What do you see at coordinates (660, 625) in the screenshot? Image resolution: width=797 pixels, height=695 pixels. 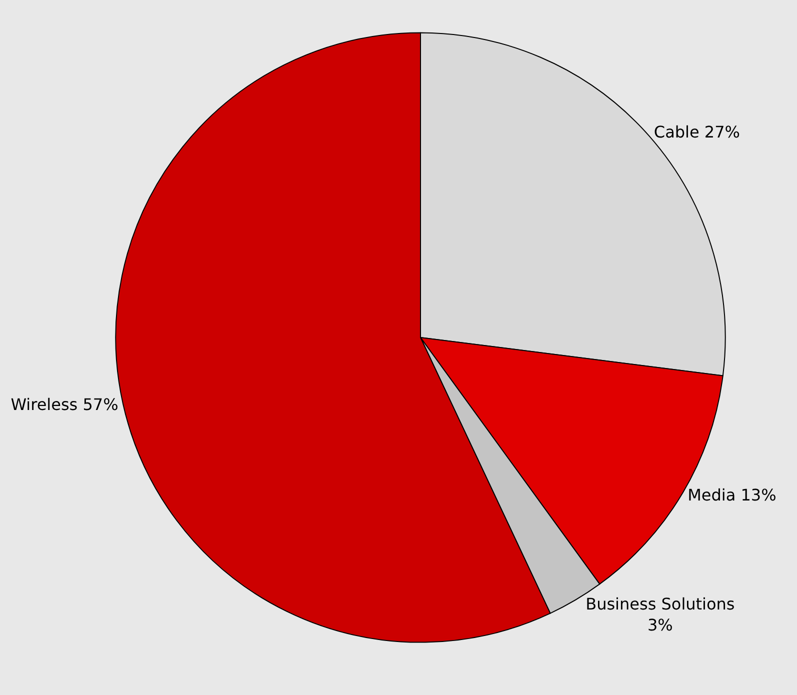 I see `data-label: 3%` at bounding box center [660, 625].